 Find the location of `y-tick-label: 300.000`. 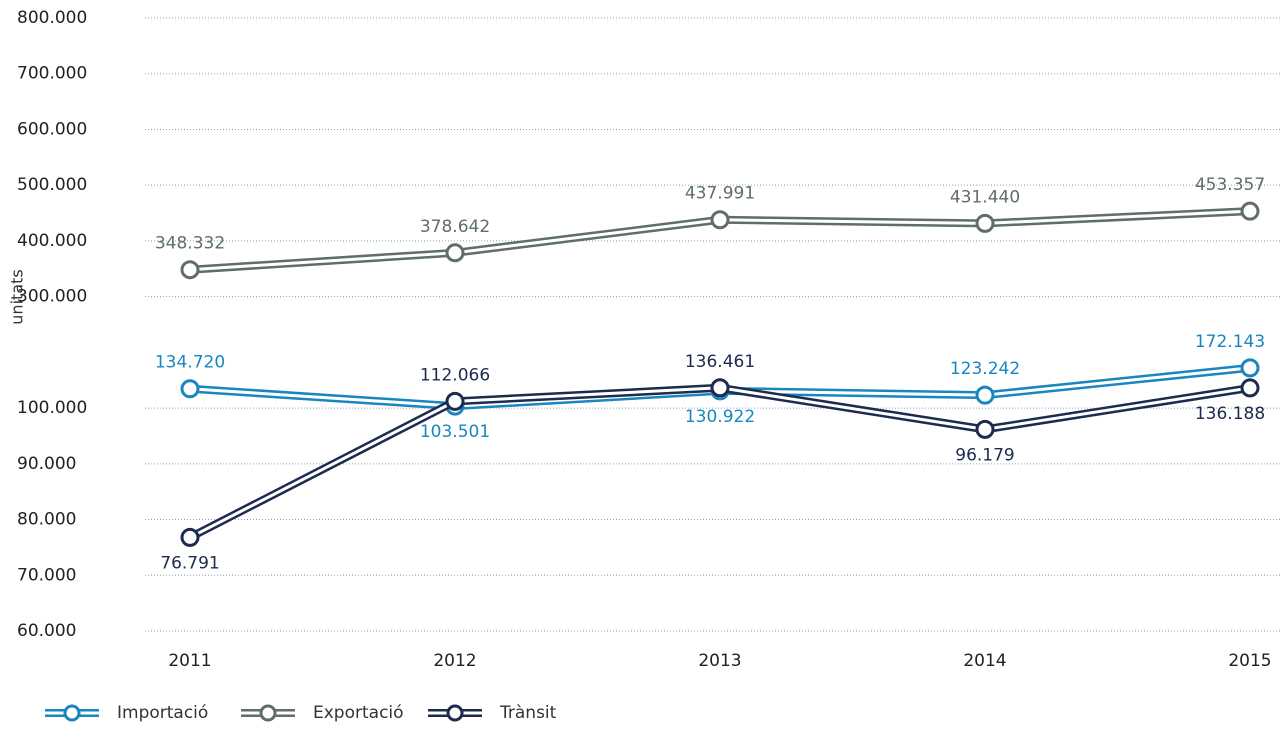

y-tick-label: 300.000 is located at coordinates (52, 297).